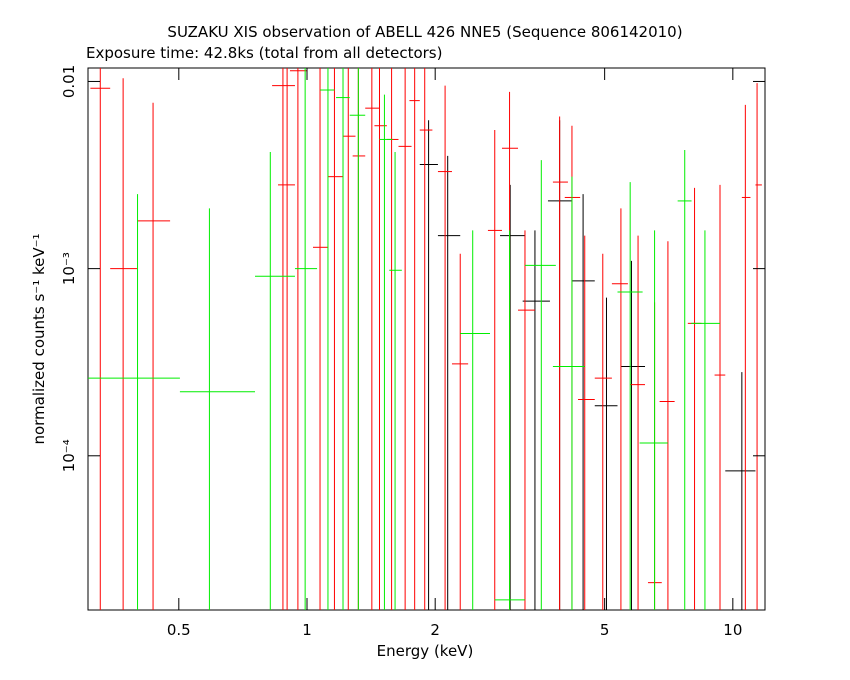 The width and height of the screenshot is (850, 680). I want to click on x-tick-label: 2, so click(435, 630).